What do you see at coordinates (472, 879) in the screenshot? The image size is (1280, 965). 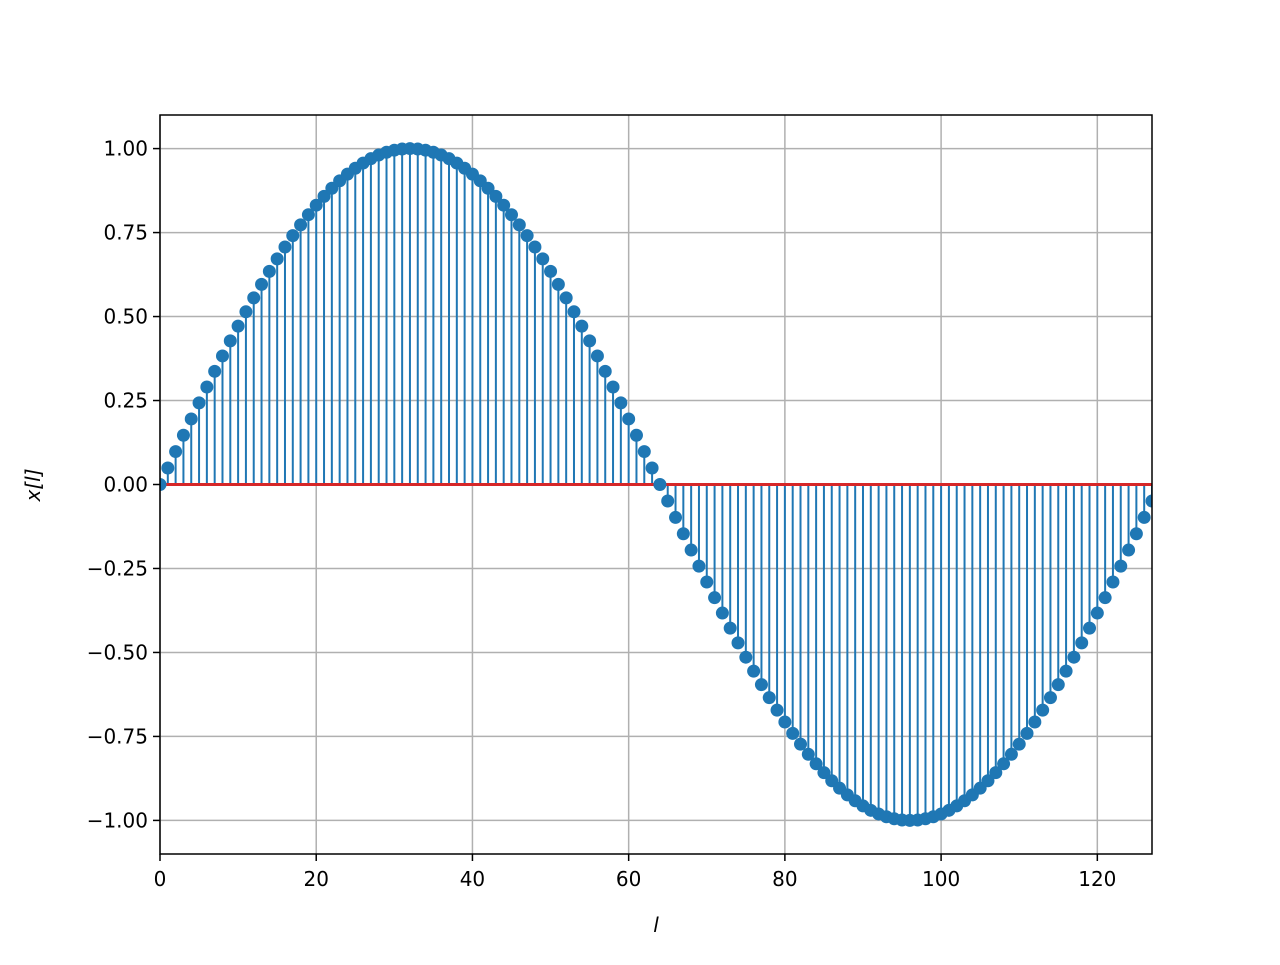 I see `x-tick-label: 40` at bounding box center [472, 879].